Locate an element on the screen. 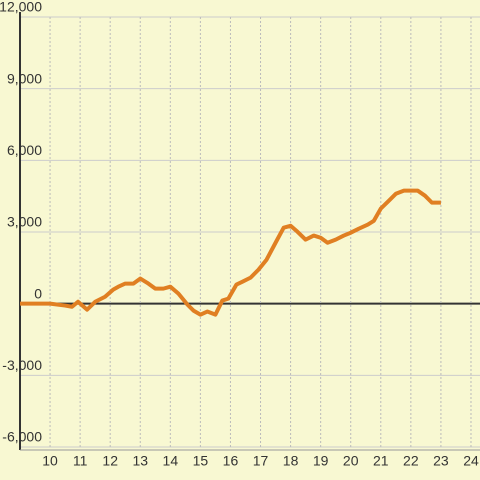 The width and height of the screenshot is (480, 480). y-tick-label: 9,000 is located at coordinates (24, 78).